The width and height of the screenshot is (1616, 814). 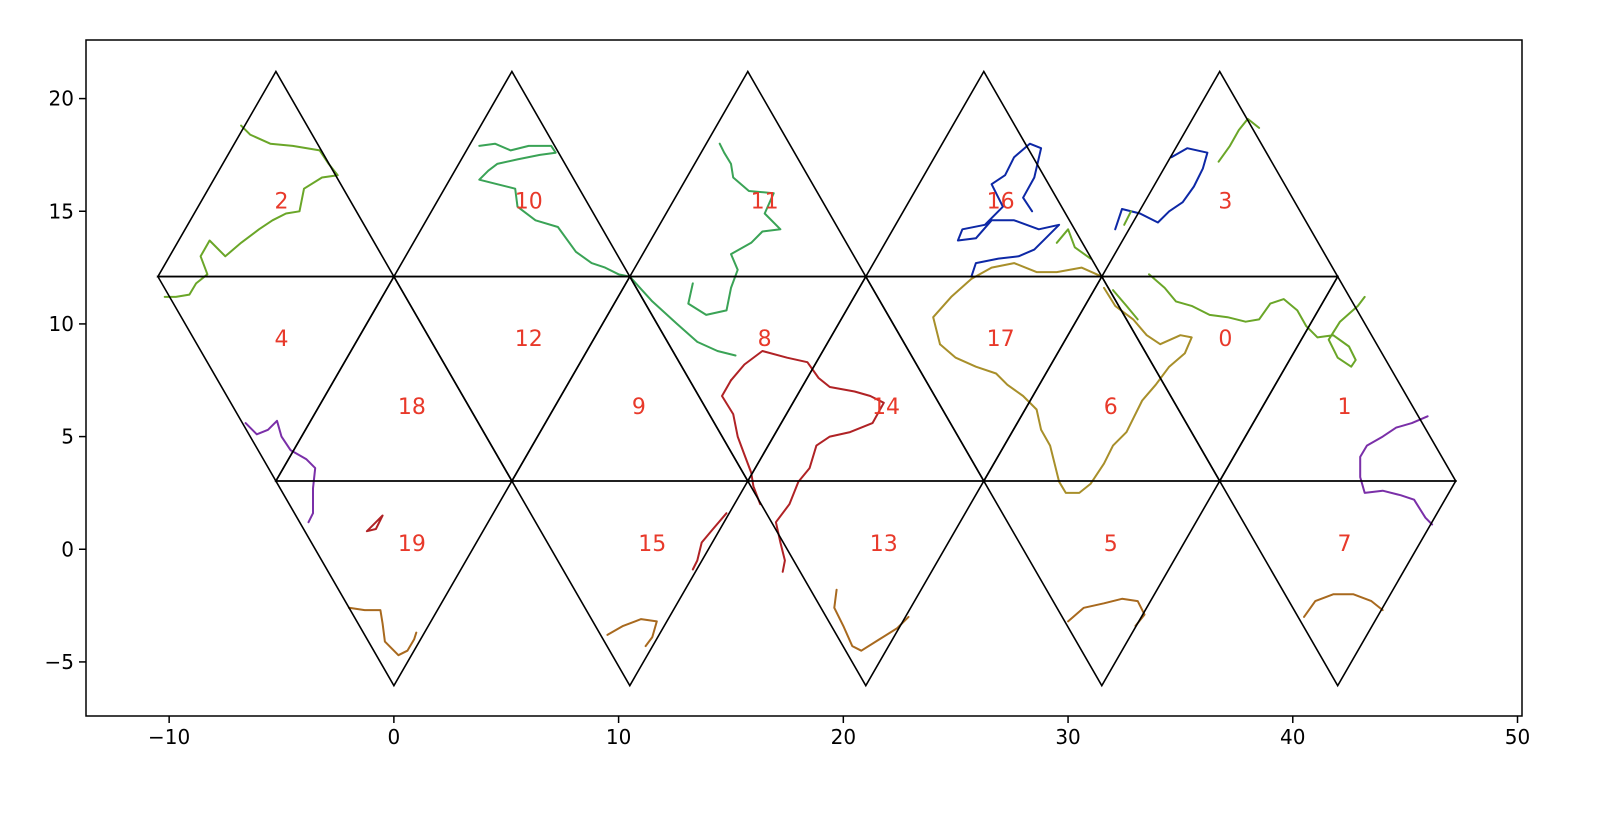 What do you see at coordinates (639, 407) in the screenshot?
I see `face-label-9: 9` at bounding box center [639, 407].